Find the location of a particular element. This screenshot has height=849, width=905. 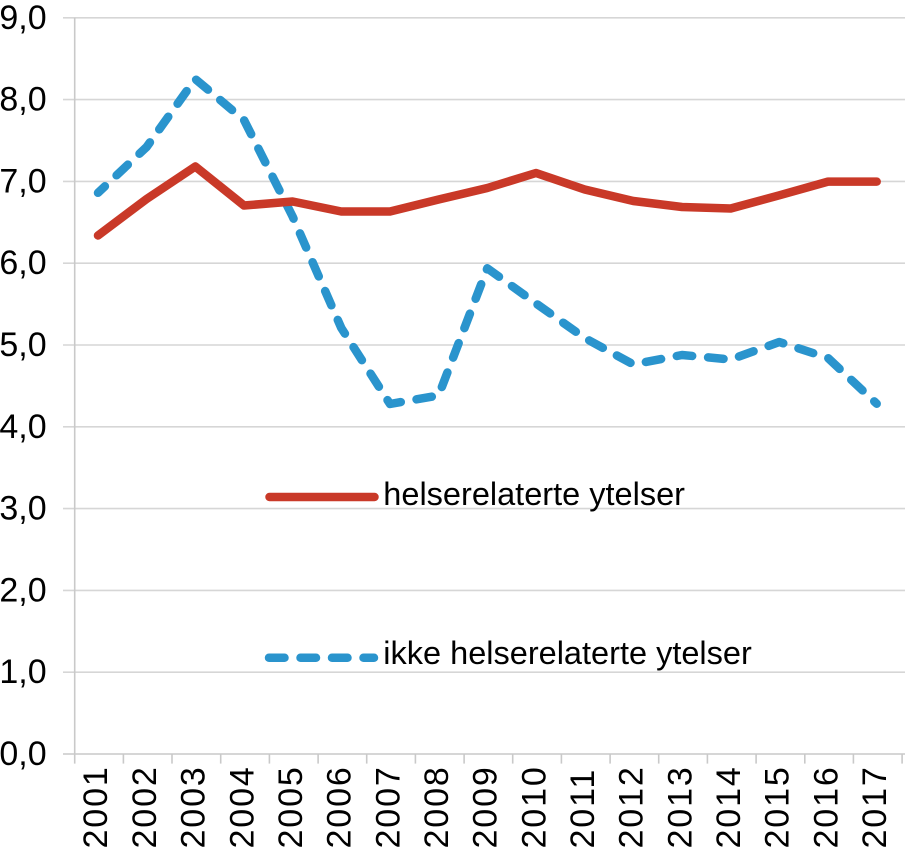

svg-text: 2009 is located at coordinates (486, 806).